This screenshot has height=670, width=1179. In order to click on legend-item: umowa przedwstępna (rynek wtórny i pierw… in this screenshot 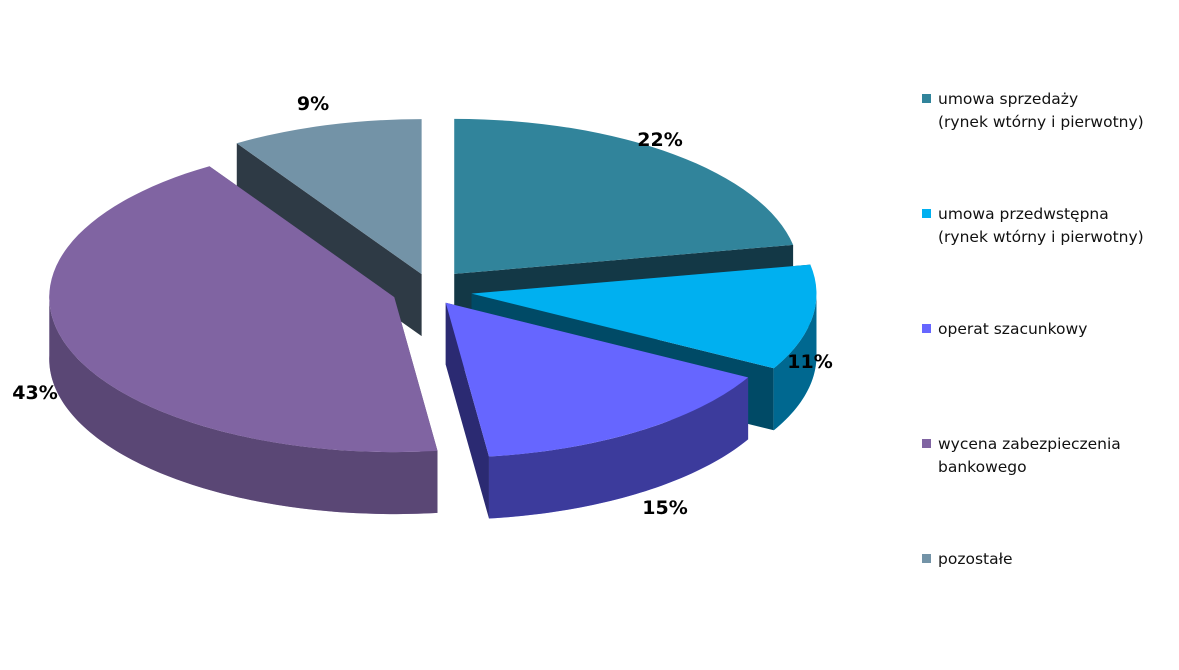, I will do `click(1047, 226)`.